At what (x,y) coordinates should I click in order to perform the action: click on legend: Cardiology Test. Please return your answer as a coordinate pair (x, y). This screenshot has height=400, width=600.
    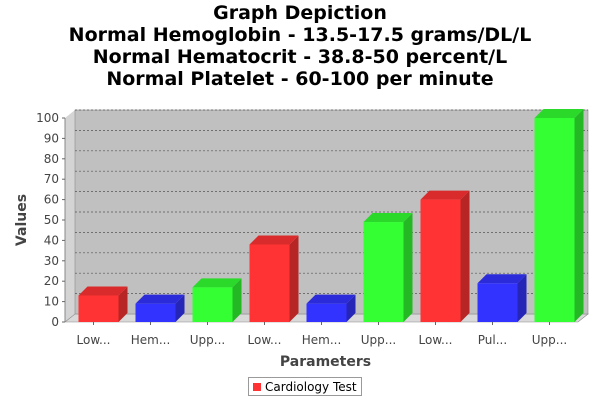
    Looking at the image, I should click on (305, 386).